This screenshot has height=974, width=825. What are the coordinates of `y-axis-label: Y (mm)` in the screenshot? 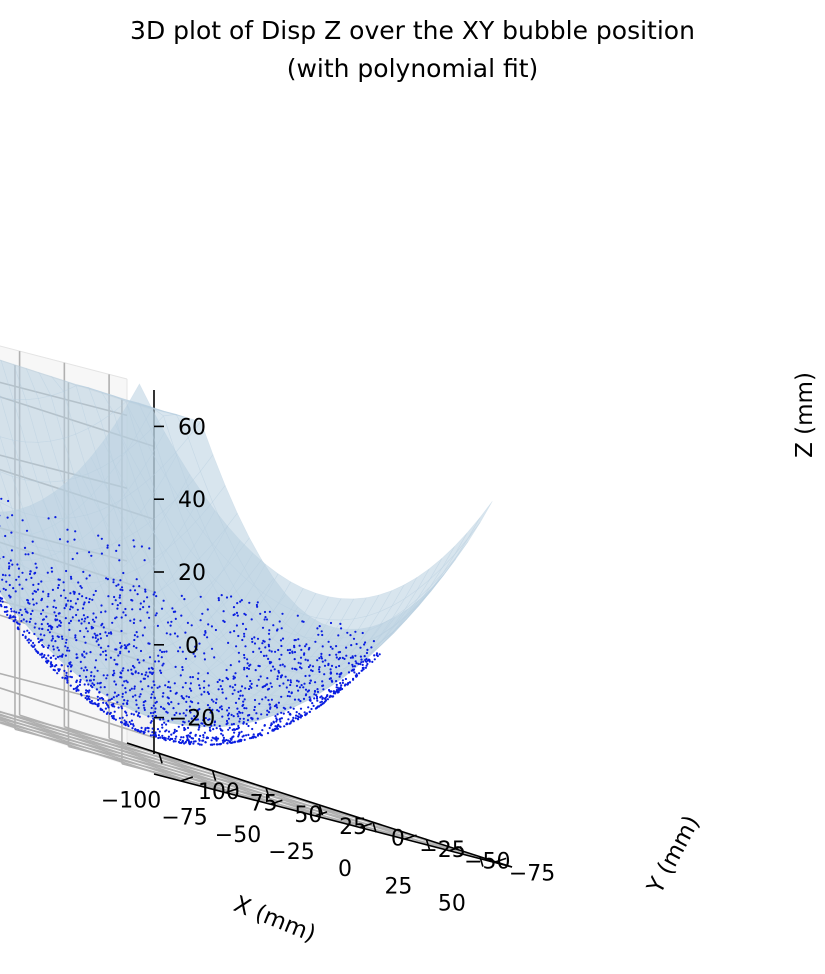 It's located at (673, 854).